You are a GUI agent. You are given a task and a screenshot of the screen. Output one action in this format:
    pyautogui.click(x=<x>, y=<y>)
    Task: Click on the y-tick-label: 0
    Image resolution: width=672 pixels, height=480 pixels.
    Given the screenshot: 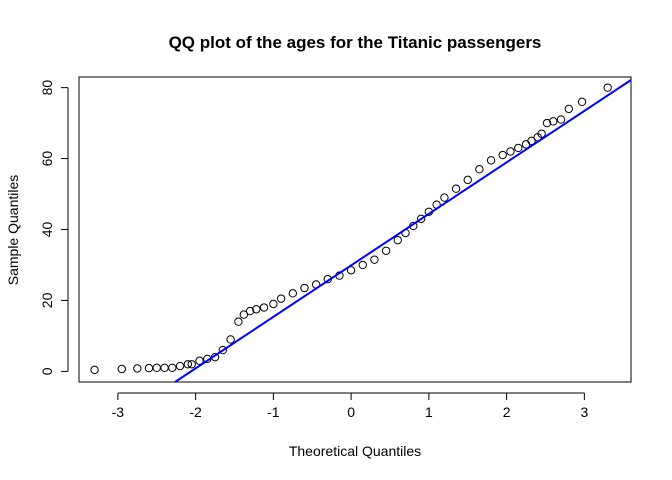 What is the action you would take?
    pyautogui.click(x=47, y=371)
    